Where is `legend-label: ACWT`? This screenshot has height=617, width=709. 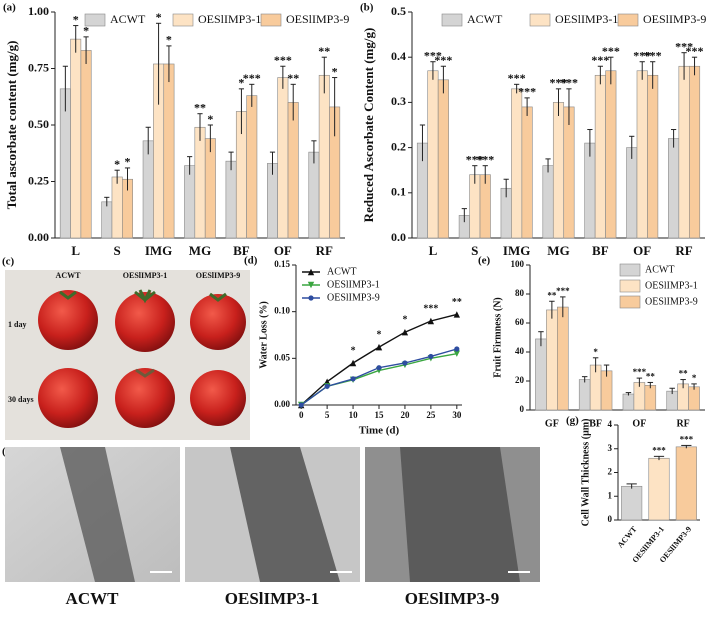
legend-label: ACWT is located at coordinates (485, 19).